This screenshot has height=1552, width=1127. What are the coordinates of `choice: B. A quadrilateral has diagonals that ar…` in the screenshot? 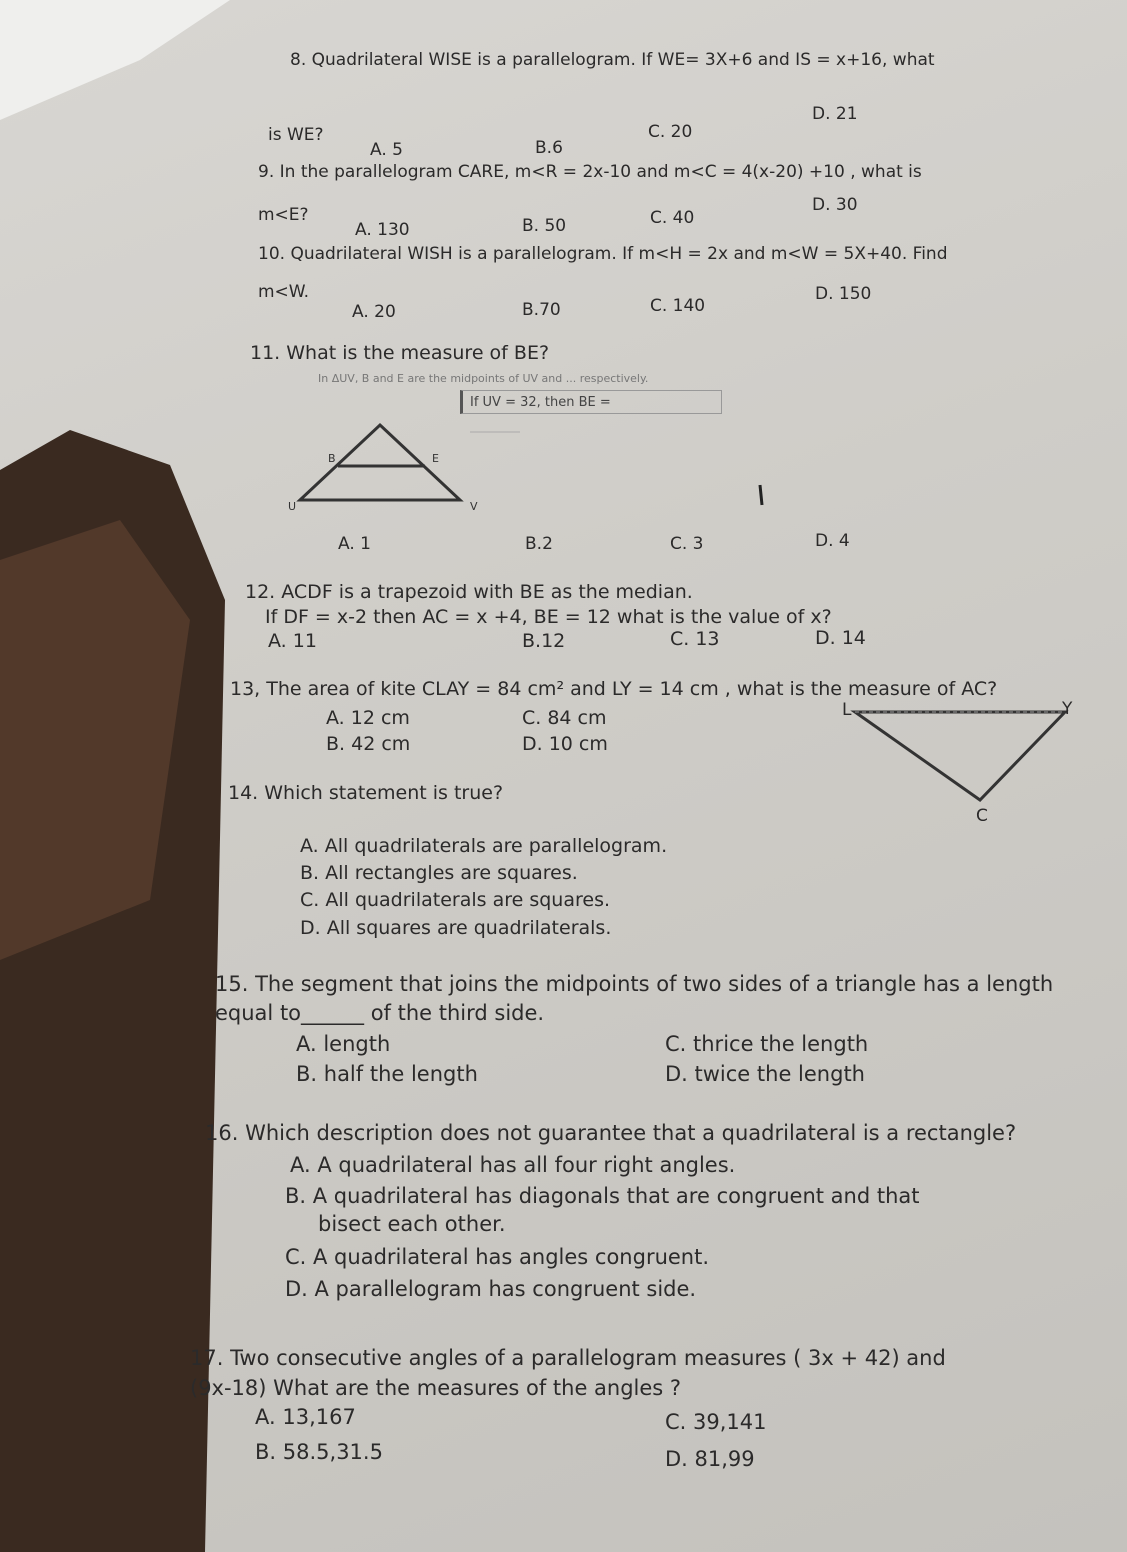 It's located at (602, 1196).